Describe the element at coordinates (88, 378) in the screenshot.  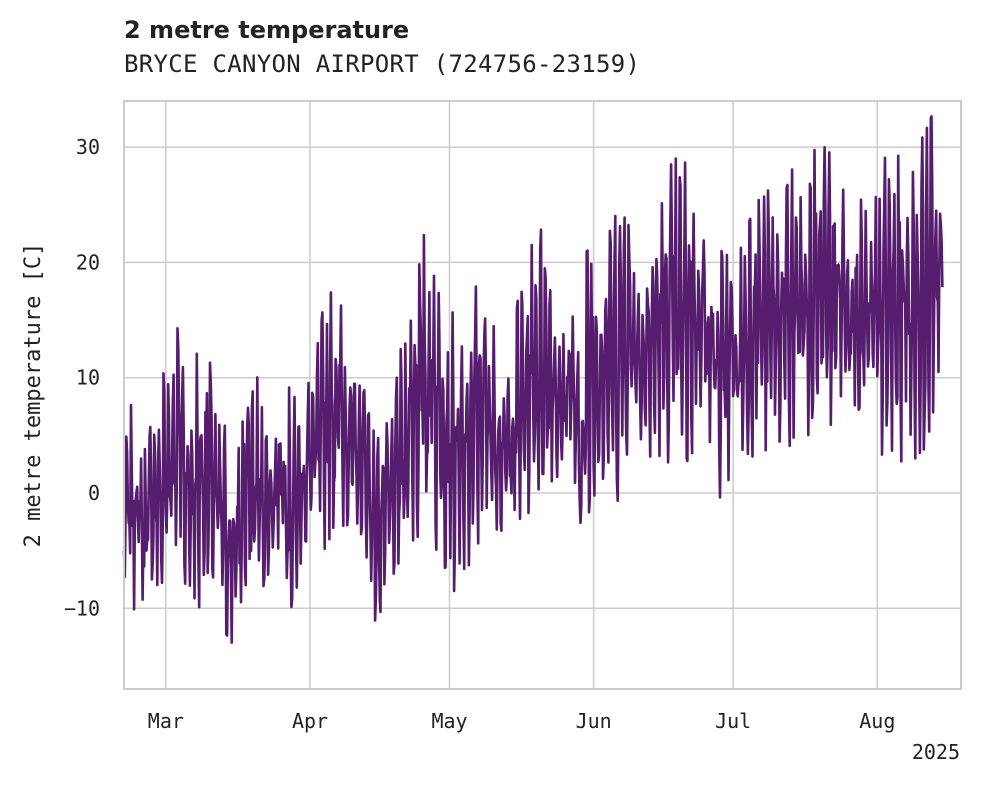
I see `y-tick-label: 10` at that location.